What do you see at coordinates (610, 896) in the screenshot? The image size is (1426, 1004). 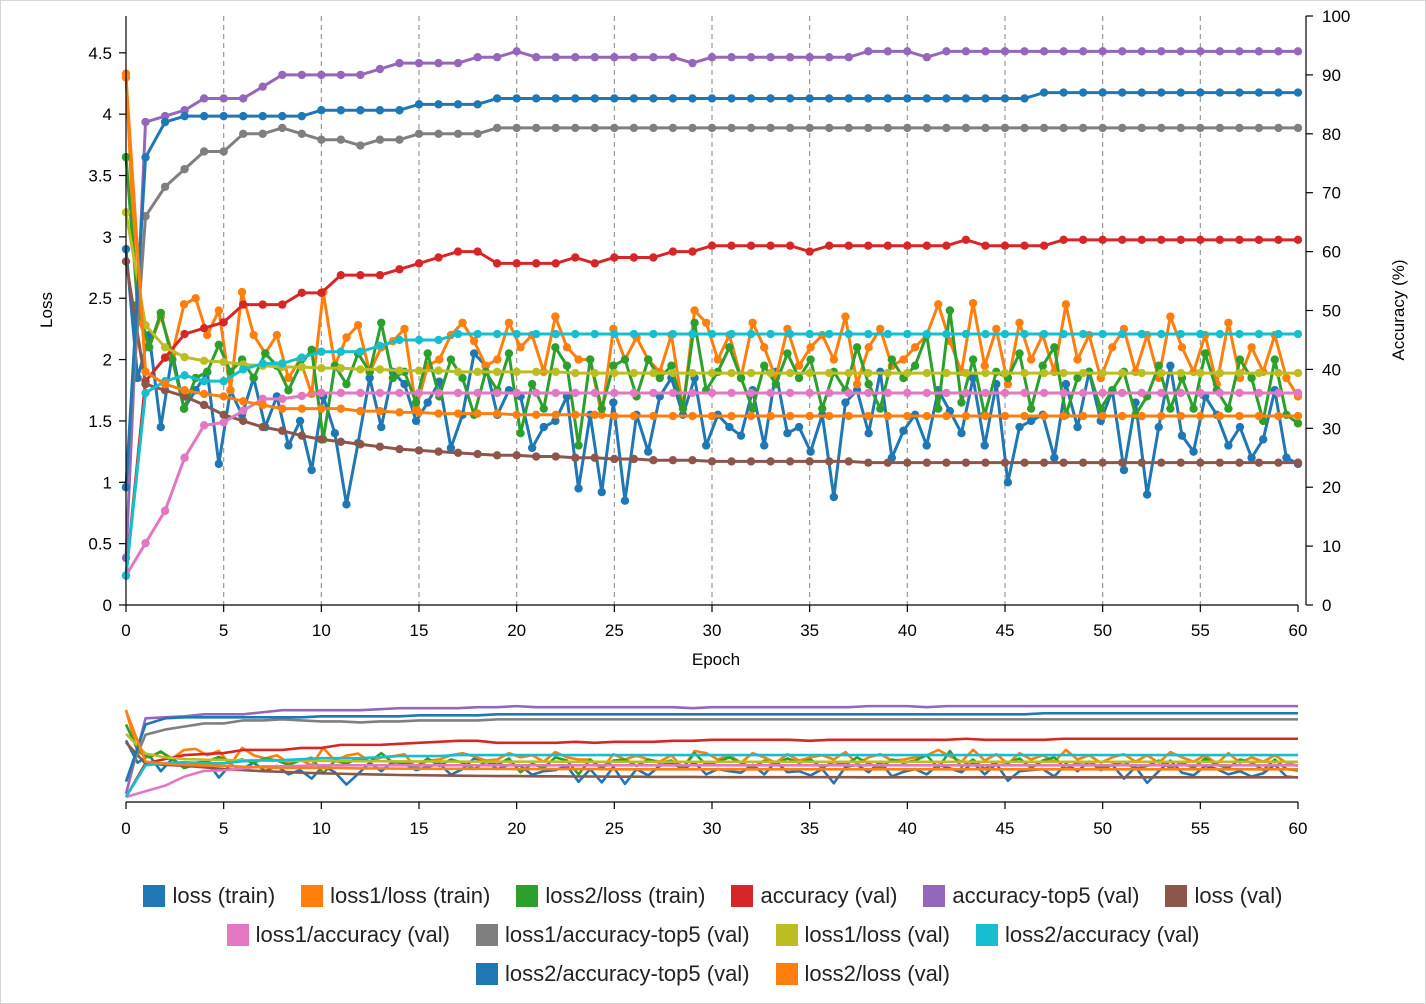 I see `legend-item-loss2-loss-train: loss2/loss (train)` at bounding box center [610, 896].